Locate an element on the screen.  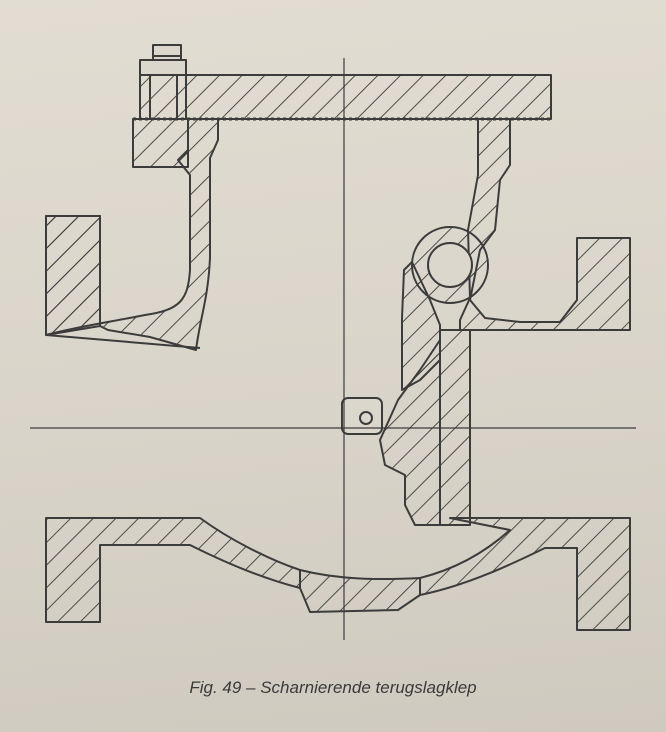
body-bottom-bowl is located at coordinates (360, 591).